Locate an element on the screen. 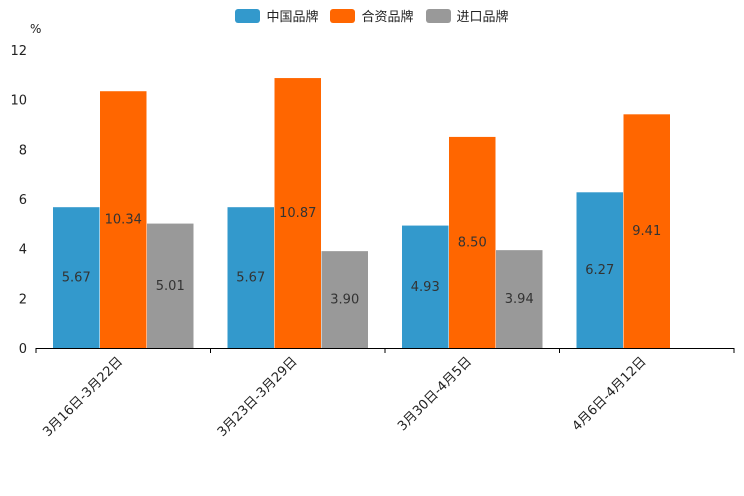 This screenshot has width=744, height=496. data-label: 9.41 is located at coordinates (646, 231).